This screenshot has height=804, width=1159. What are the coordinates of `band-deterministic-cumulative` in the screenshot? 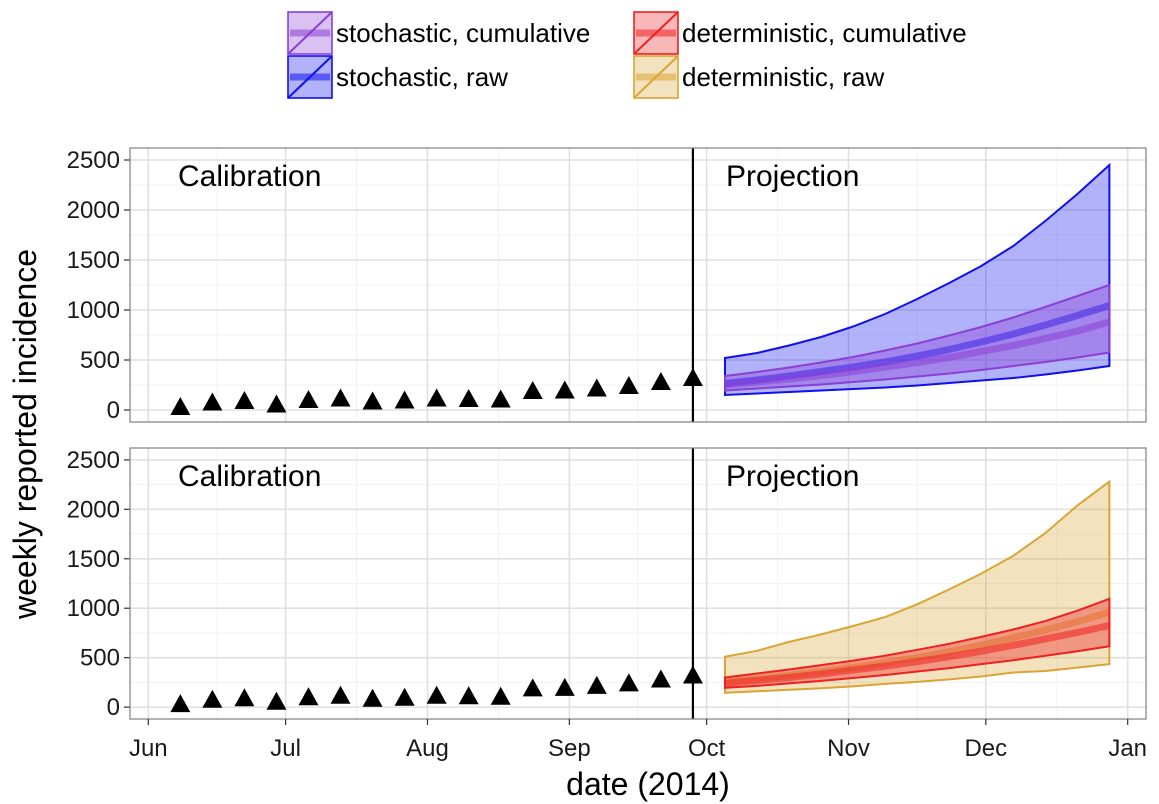 It's located at (917, 643).